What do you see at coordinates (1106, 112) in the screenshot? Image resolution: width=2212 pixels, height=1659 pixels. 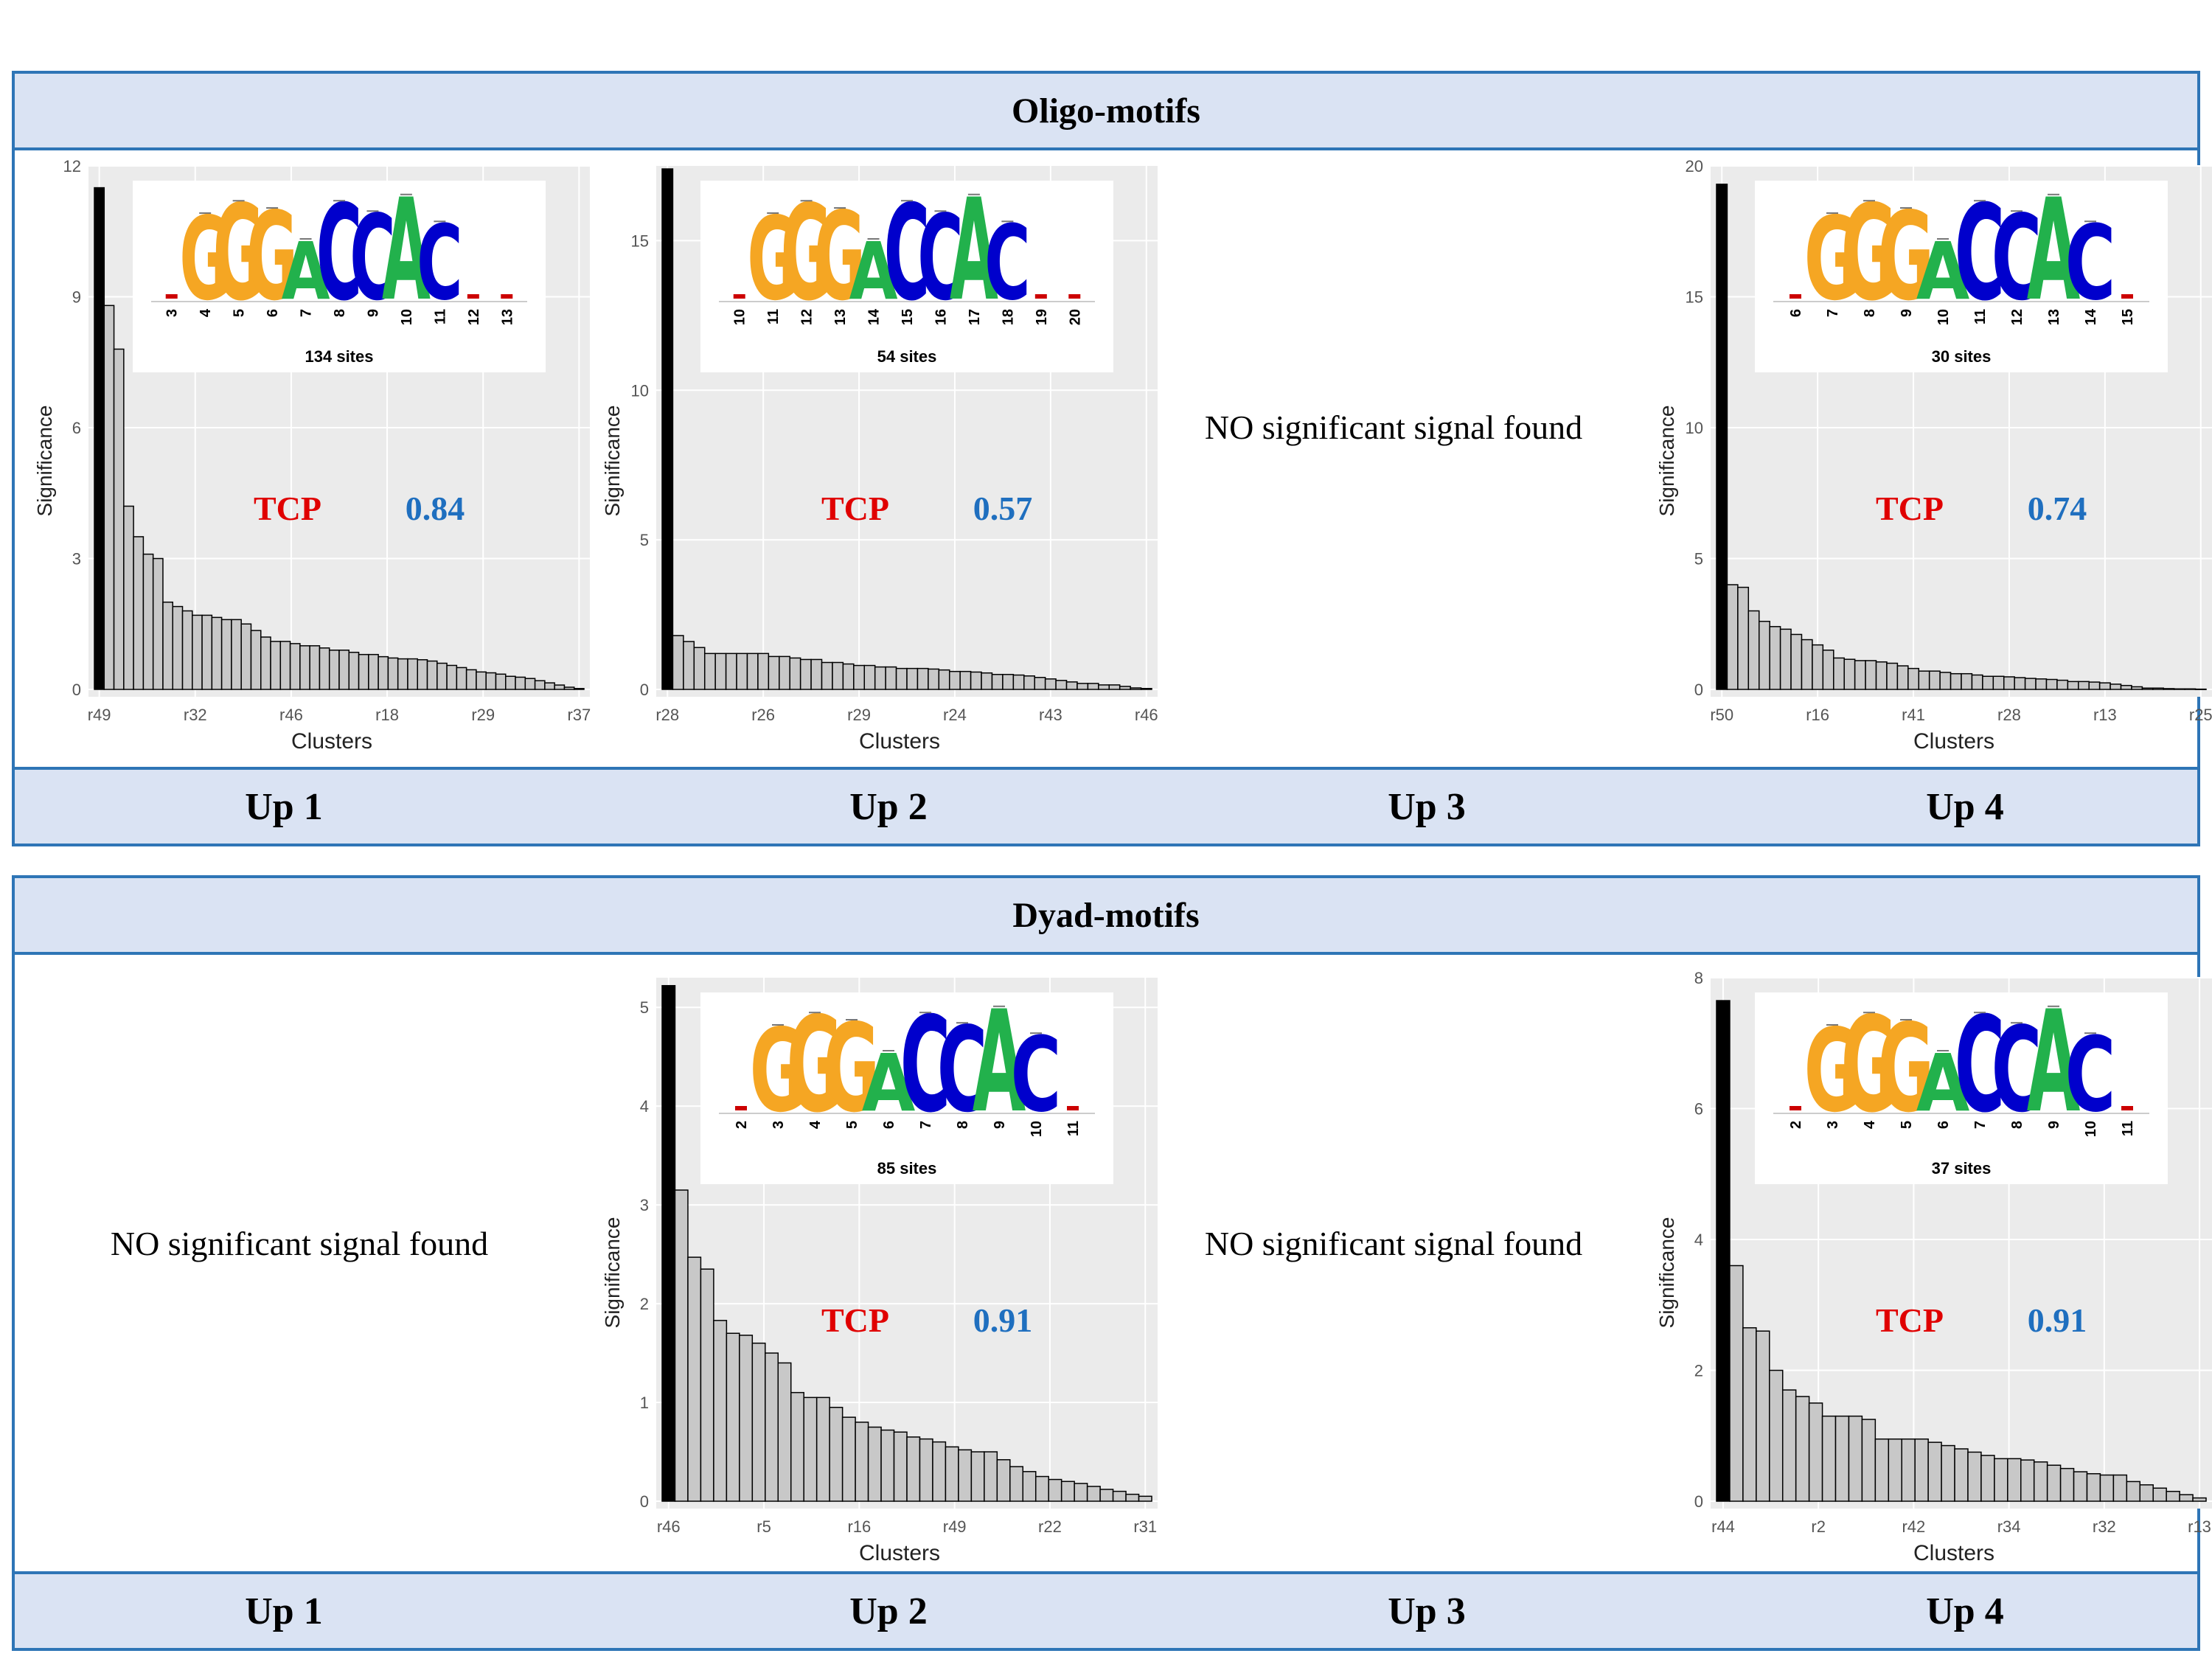 I see `section-title: Oligo-motifs` at bounding box center [1106, 112].